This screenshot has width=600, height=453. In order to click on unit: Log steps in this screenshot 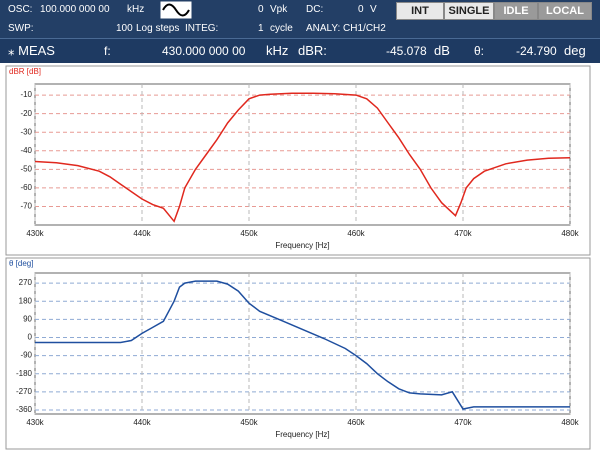, I will do `click(158, 28)`.